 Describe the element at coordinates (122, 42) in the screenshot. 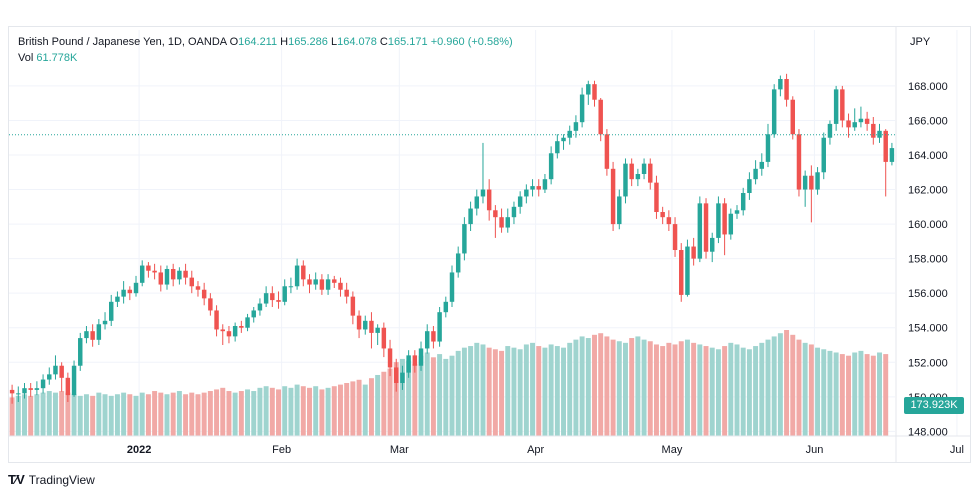

I see `legend-symbol: British Pound / Japanese Yen, 1D, OANDA` at that location.